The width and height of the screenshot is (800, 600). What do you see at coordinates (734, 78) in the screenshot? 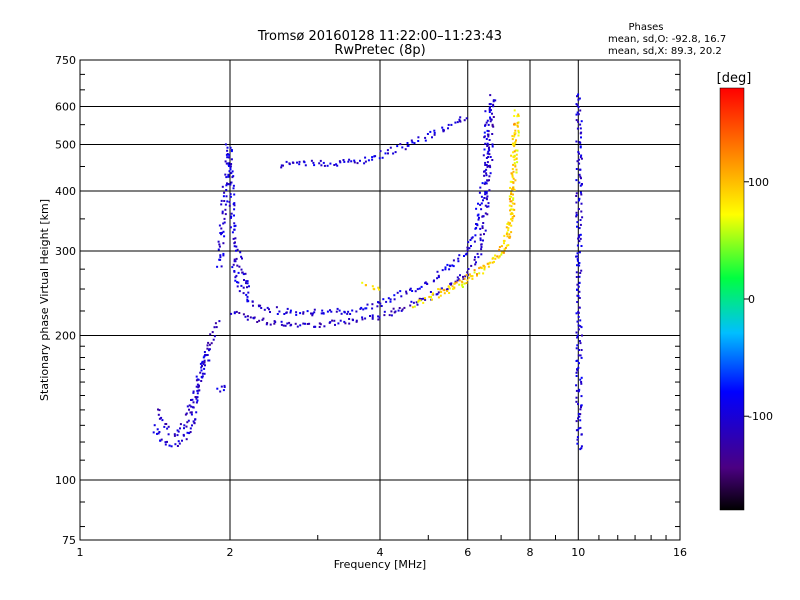
I see `colorbar-label: [deg]` at bounding box center [734, 78].